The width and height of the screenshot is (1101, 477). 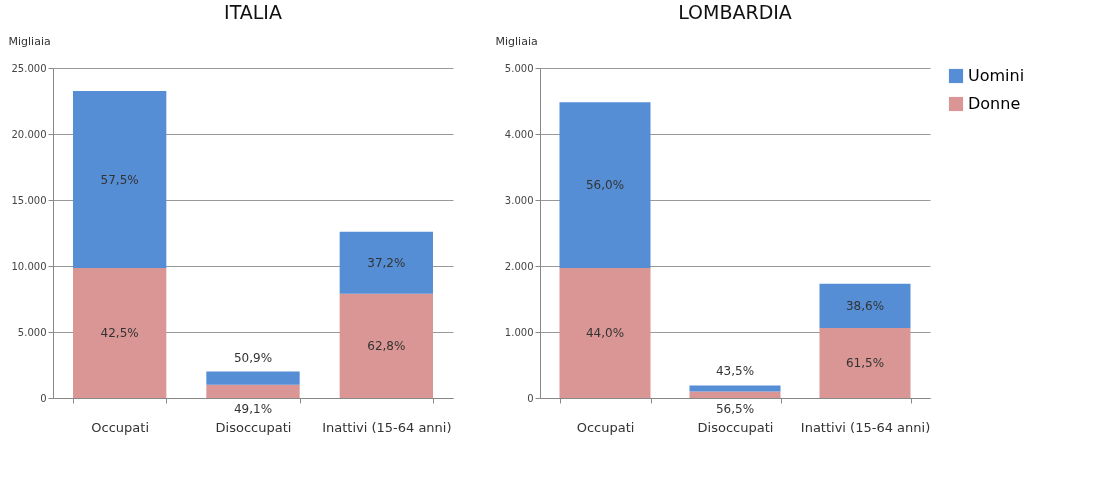 I want to click on legend-label: Uomini, so click(x=996, y=75).